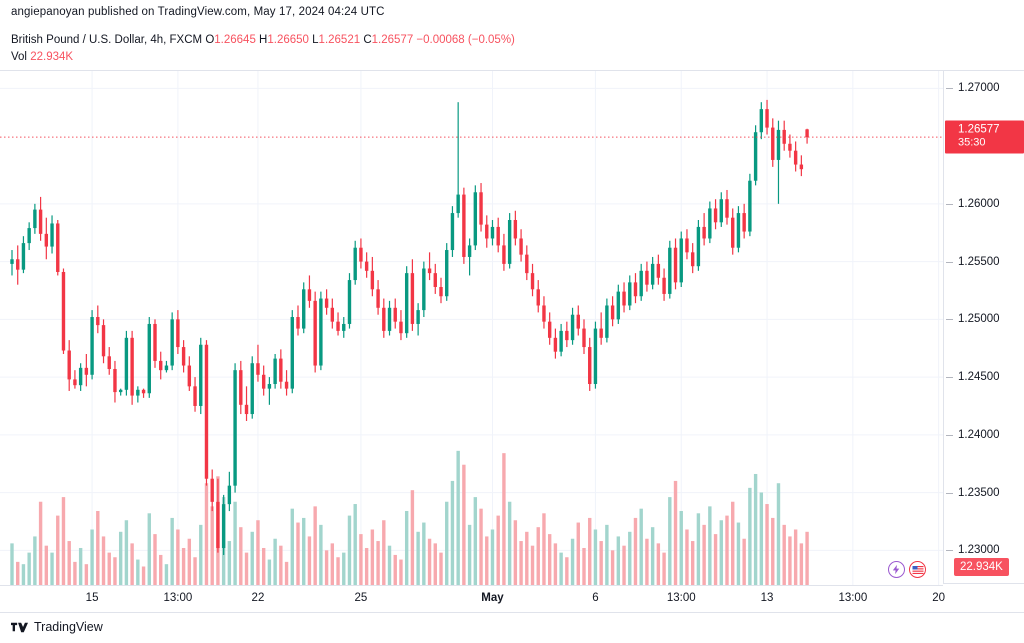 Image resolution: width=1024 pixels, height=643 pixels. Describe the element at coordinates (979, 550) in the screenshot. I see `price-tick-text: 1.23000` at that location.